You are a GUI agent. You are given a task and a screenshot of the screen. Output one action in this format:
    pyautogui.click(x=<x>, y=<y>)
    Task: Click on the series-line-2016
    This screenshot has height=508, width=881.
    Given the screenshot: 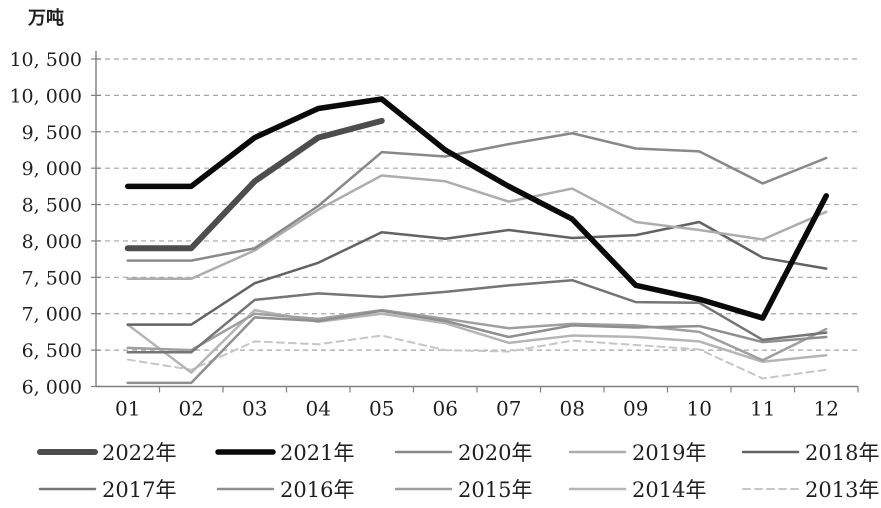 What is the action you would take?
    pyautogui.click(x=477, y=347)
    